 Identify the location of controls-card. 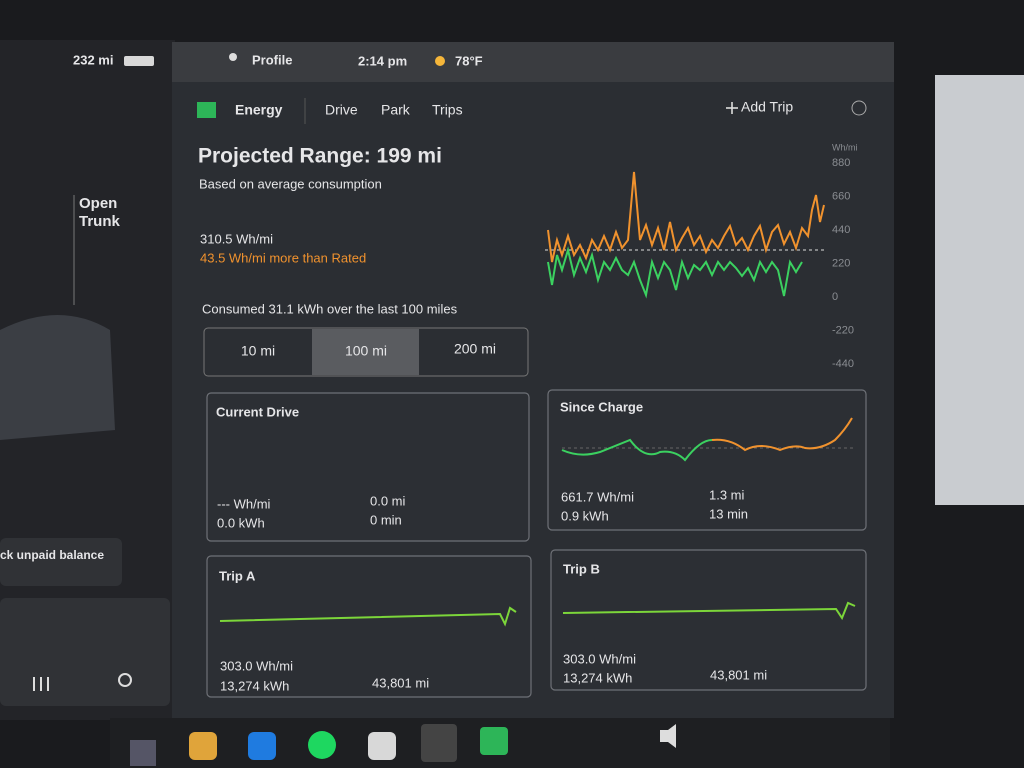
(85, 652).